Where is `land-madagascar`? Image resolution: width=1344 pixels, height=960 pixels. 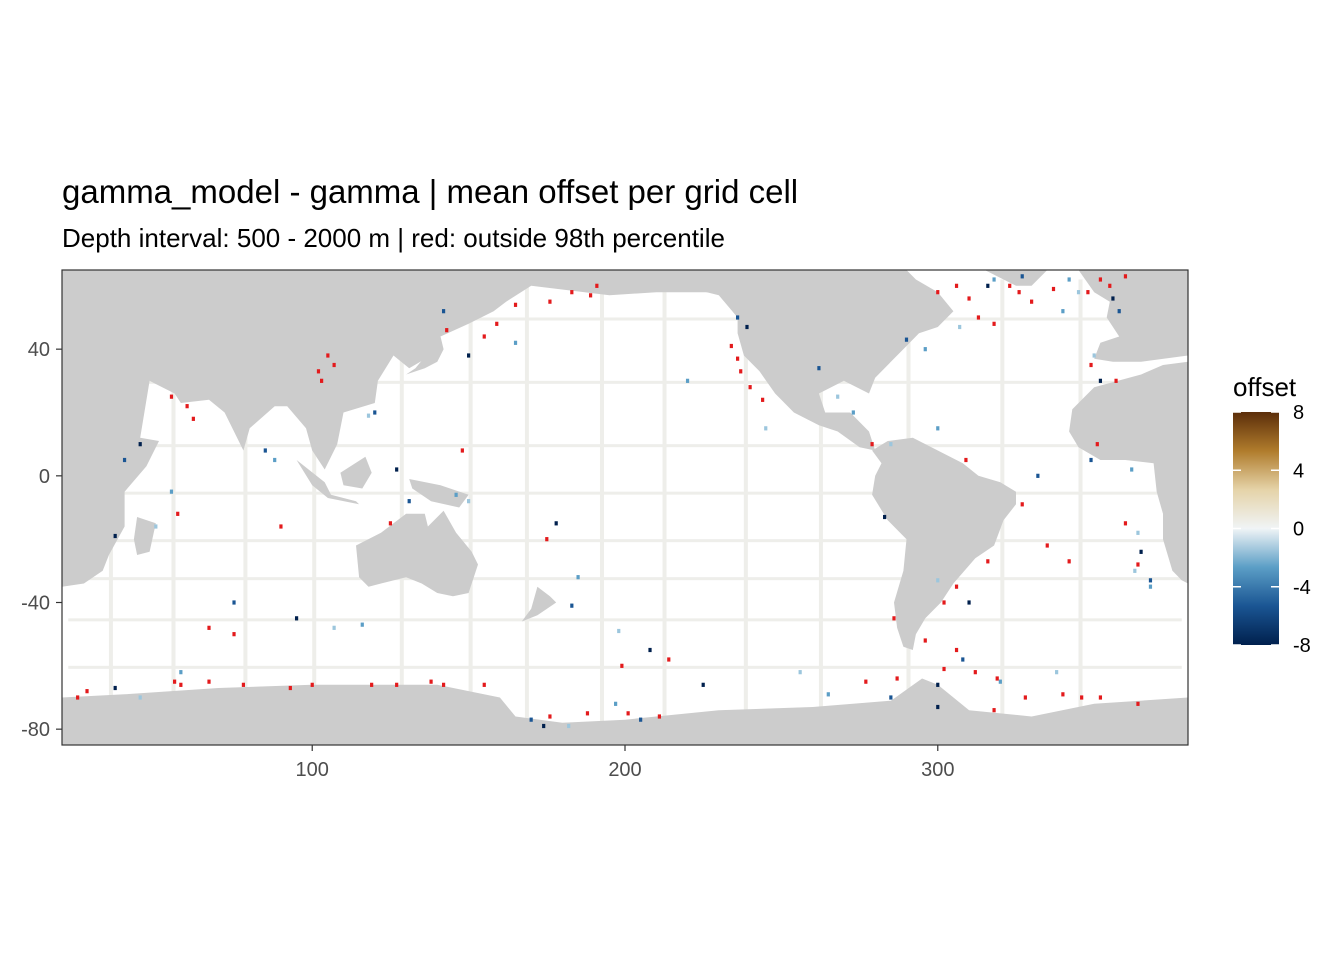 land-madagascar is located at coordinates (144, 536).